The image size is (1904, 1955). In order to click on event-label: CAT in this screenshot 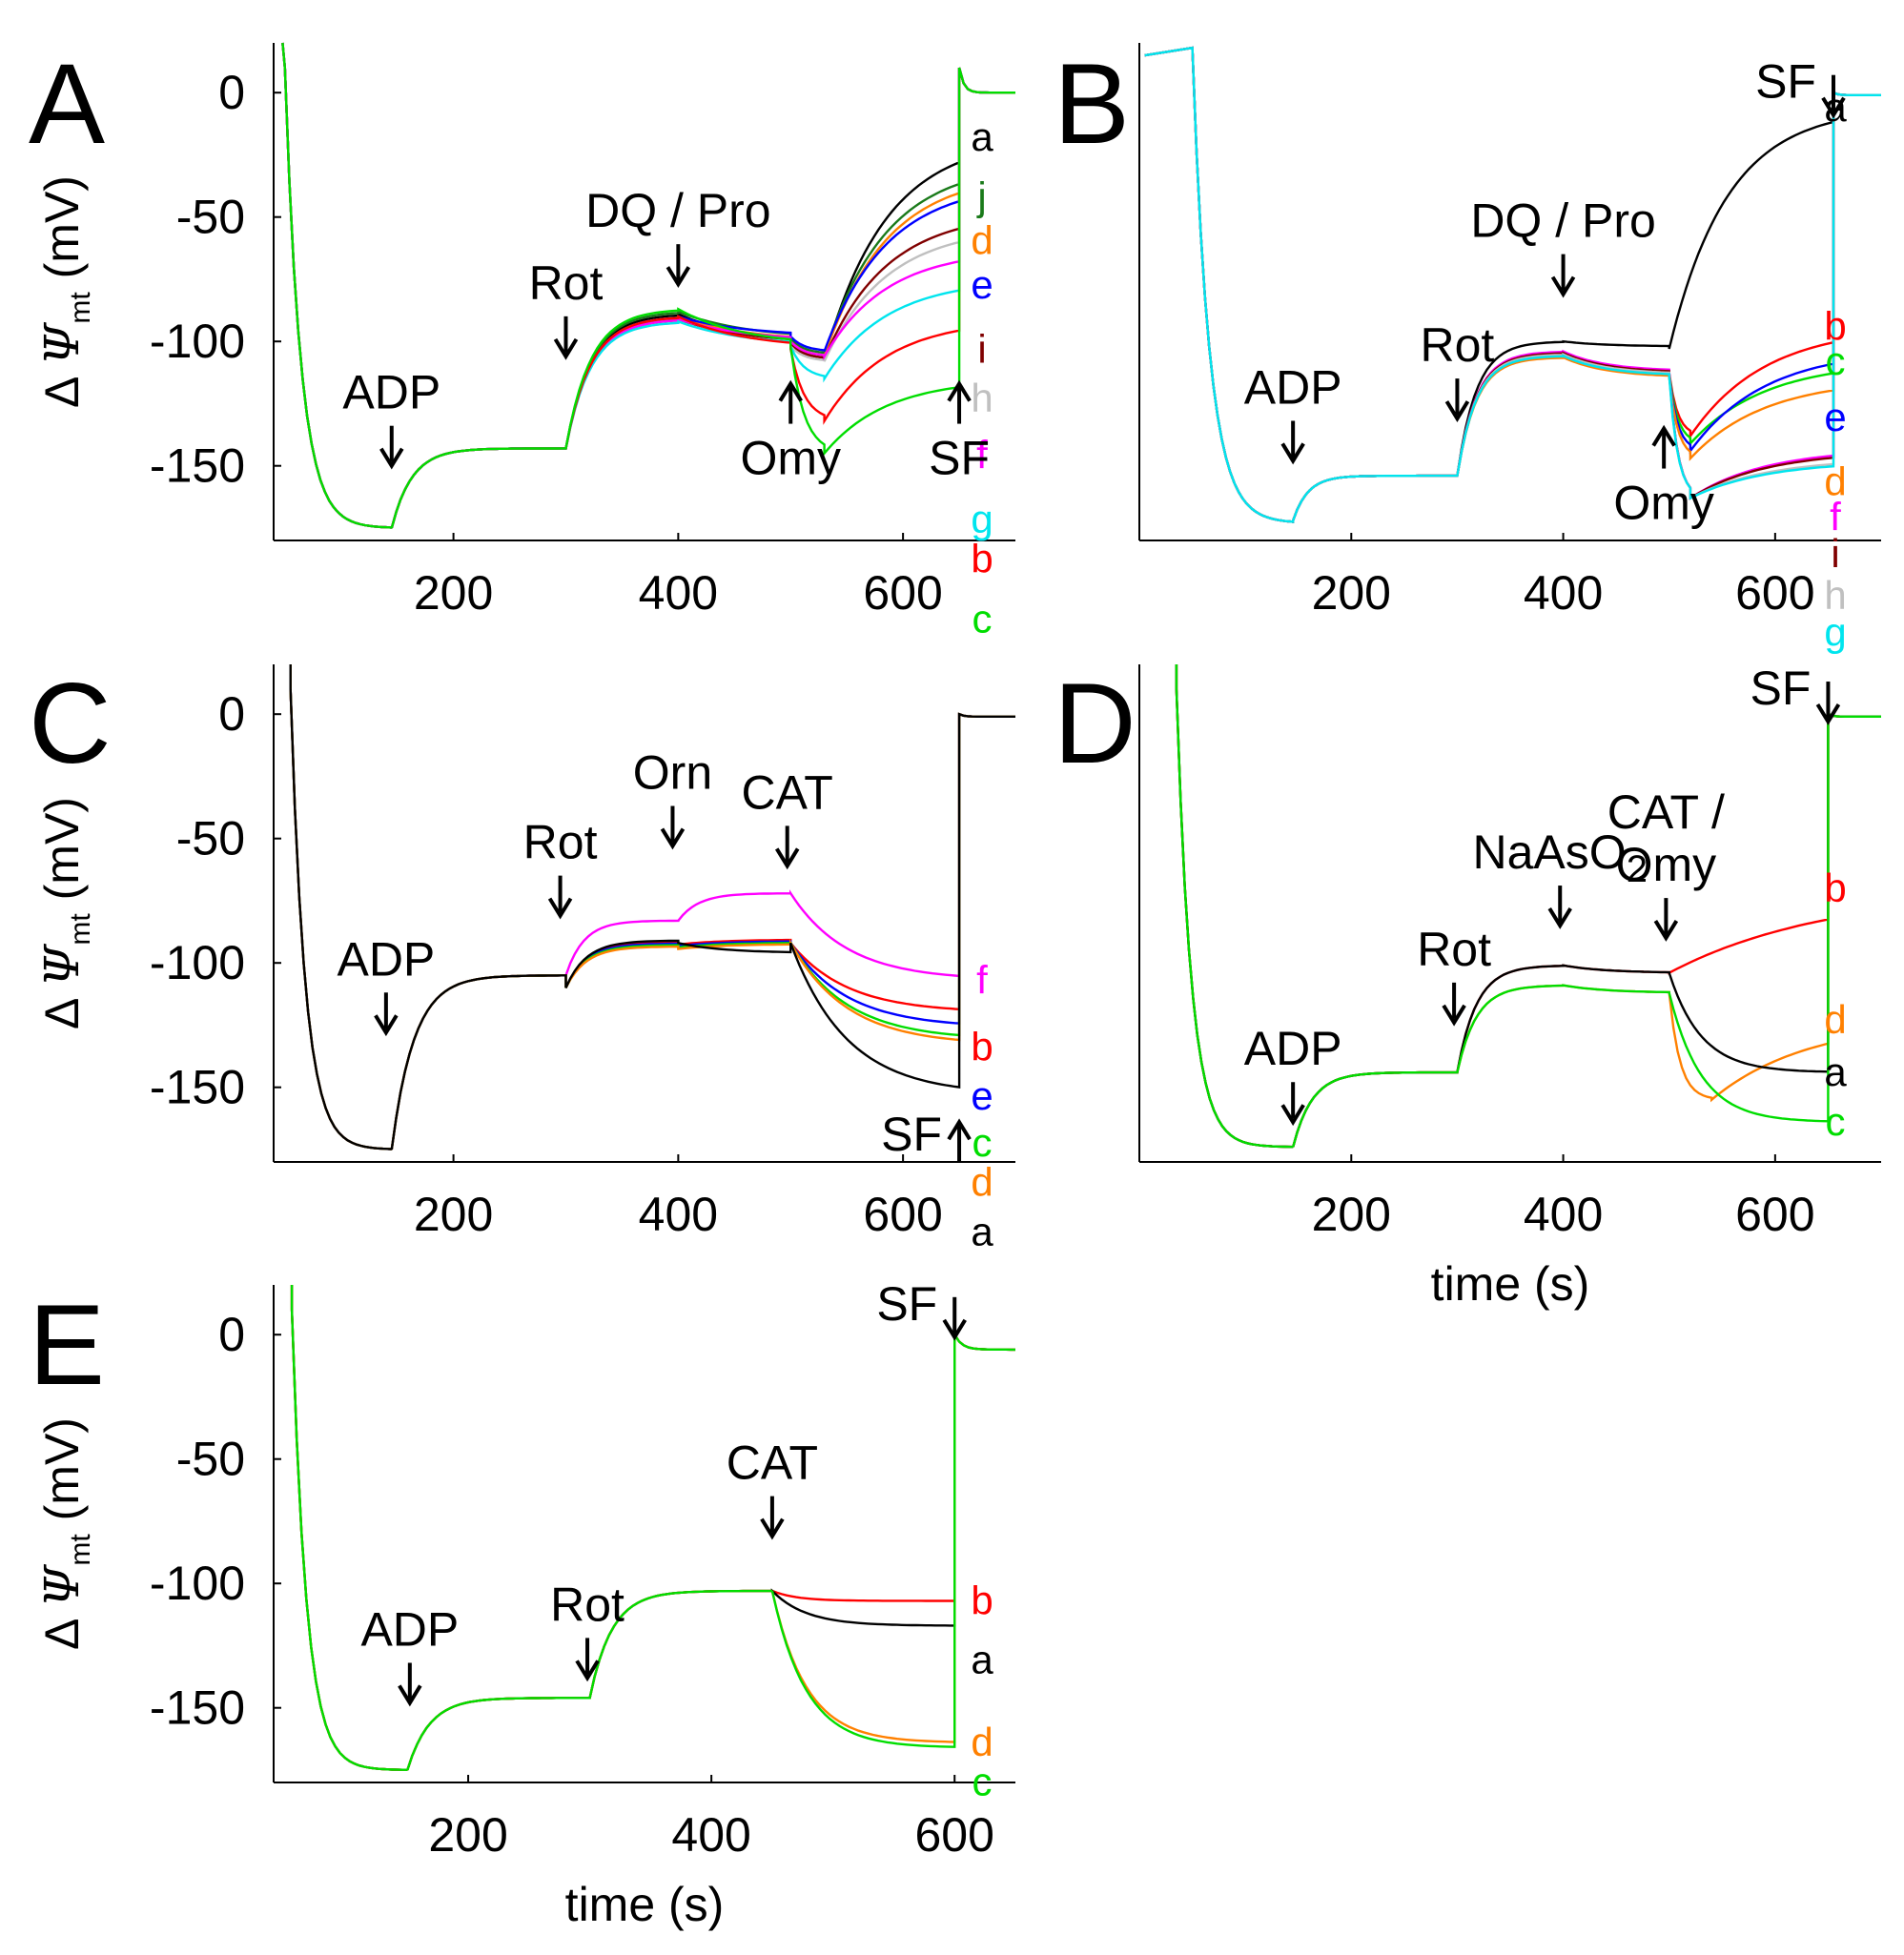, I will do `click(788, 792)`.